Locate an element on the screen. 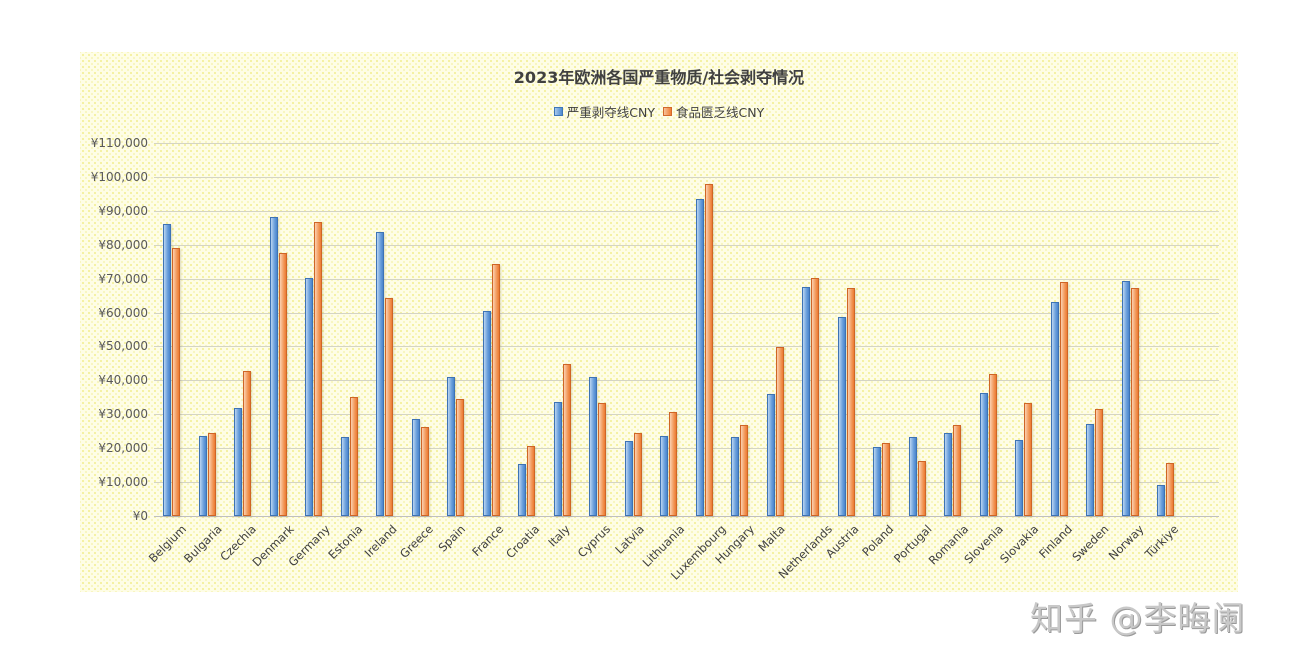 This screenshot has width=1304, height=668. x-tick-label: Latvia is located at coordinates (629, 539).